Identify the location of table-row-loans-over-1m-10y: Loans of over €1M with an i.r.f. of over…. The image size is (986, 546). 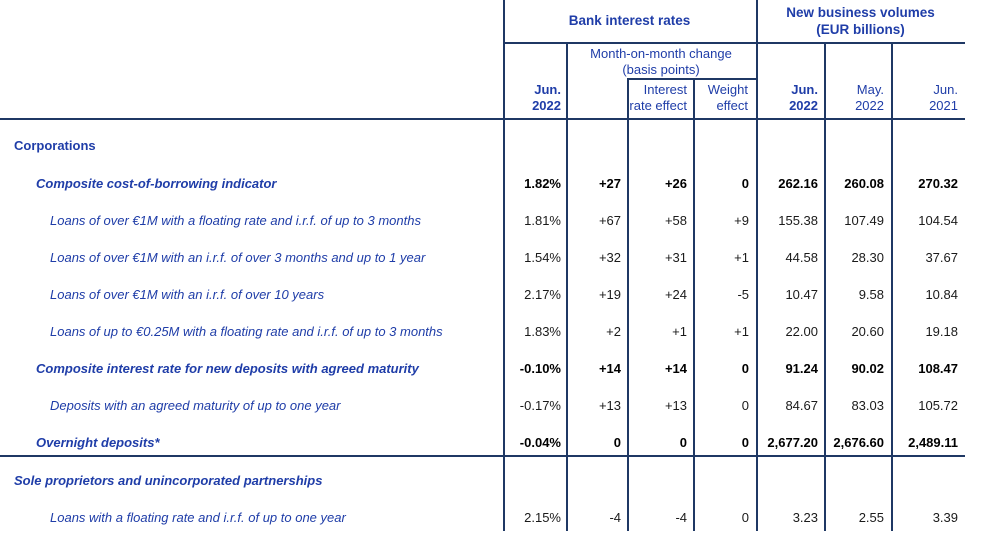
(493, 294).